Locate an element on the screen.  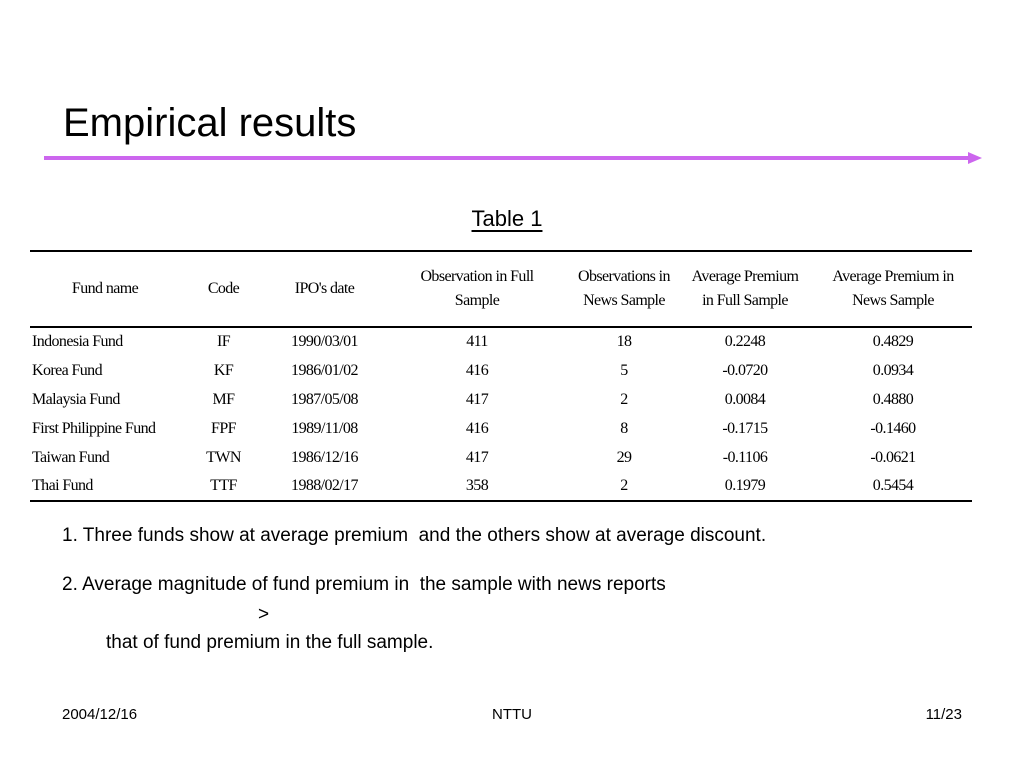
cell-fund-name: First Philippine Fund is located at coordinates (94, 428).